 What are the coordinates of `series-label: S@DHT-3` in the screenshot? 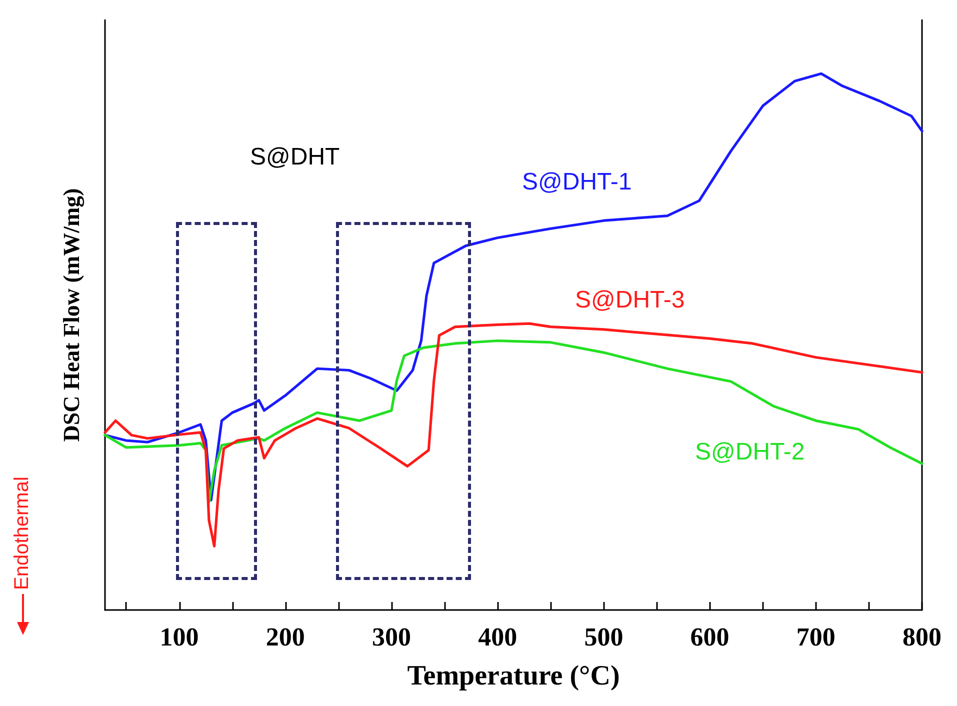 It's located at (630, 300).